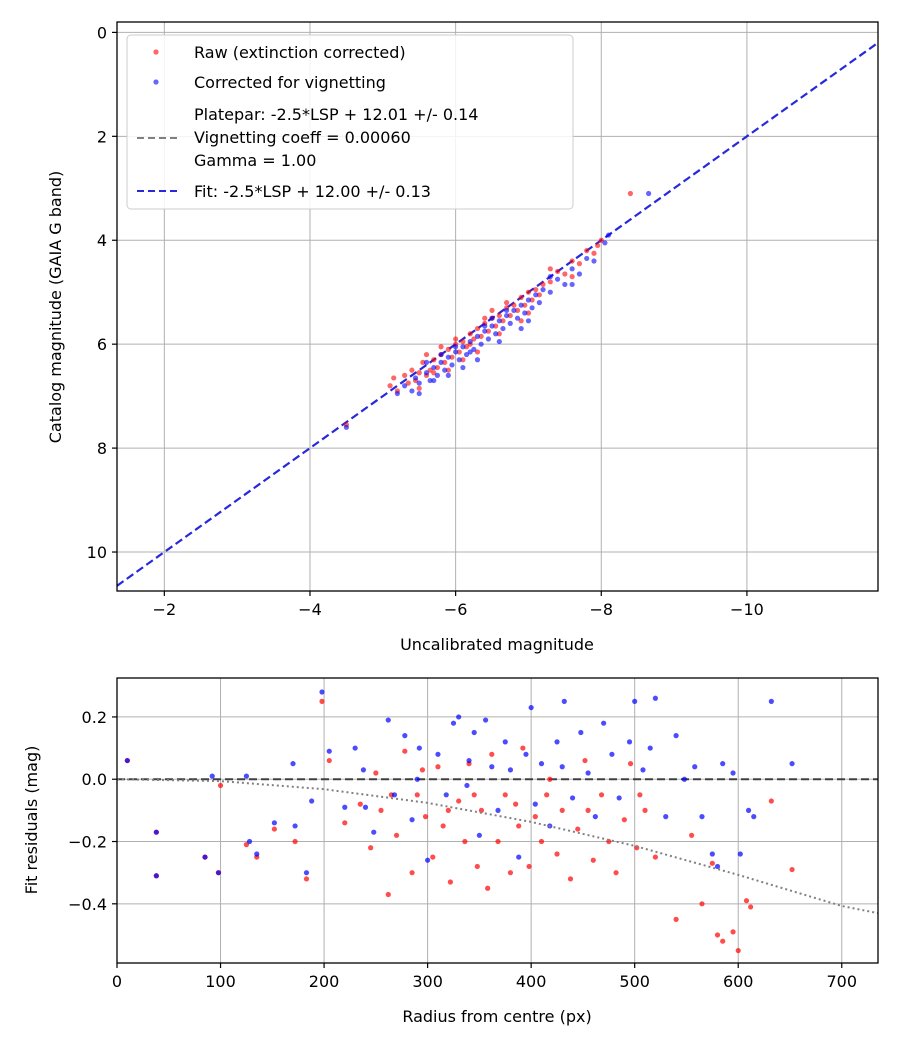  Describe the element at coordinates (102, 344) in the screenshot. I see `y-tick-label: 6` at that location.